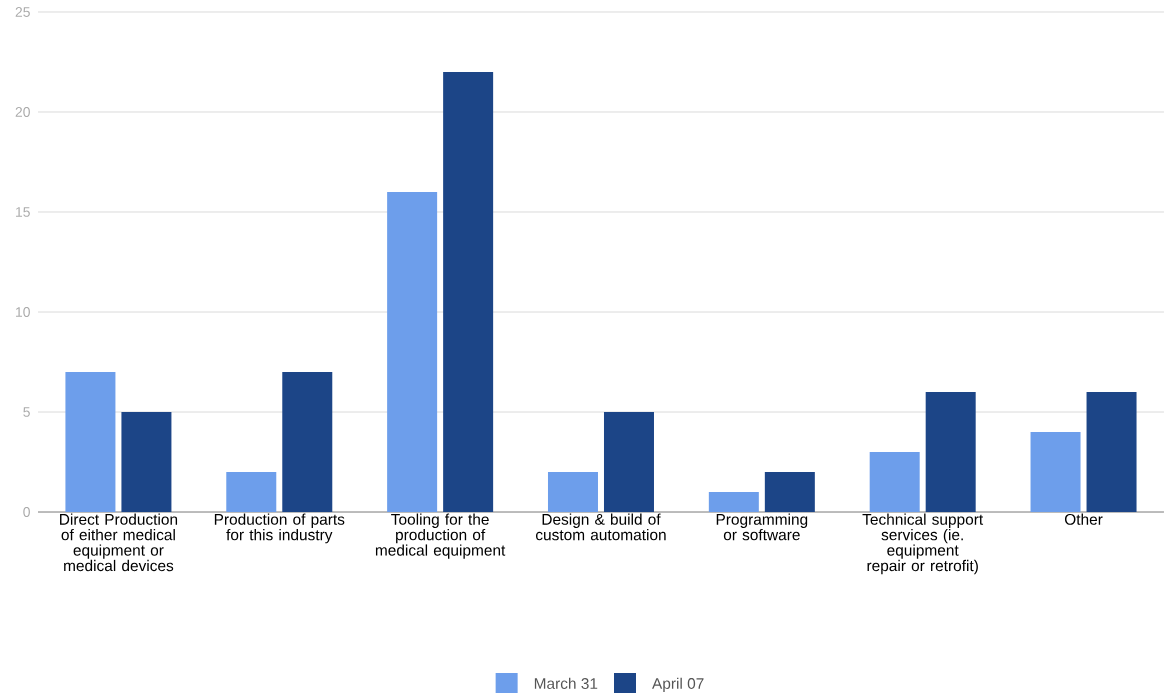 This screenshot has height=696, width=1164. Describe the element at coordinates (119, 542) in the screenshot. I see `x-tick-label: Direct Production of either medical equipment or medical devices` at that location.